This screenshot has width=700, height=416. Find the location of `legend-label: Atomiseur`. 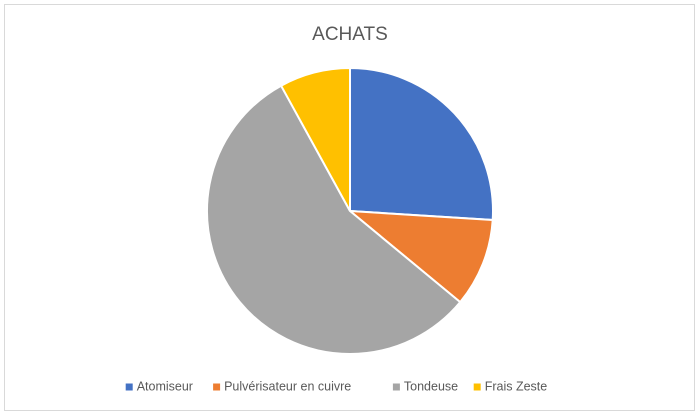

legend-label: Atomiseur is located at coordinates (165, 386).